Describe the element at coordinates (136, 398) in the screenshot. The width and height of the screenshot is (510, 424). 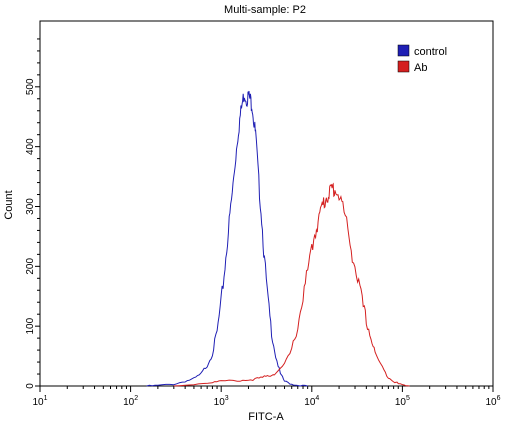
I see `x-tick-exponent: 2` at that location.